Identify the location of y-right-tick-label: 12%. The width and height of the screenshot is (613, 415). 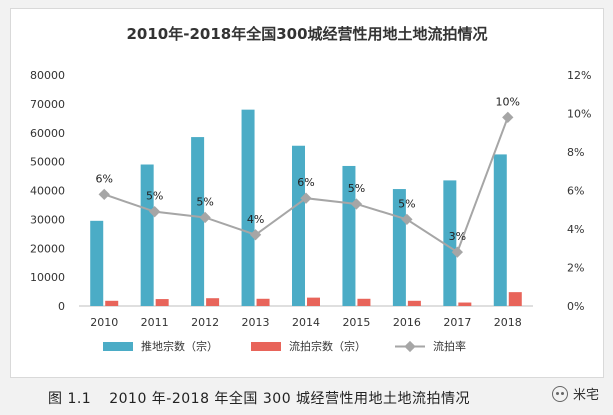
(579, 75).